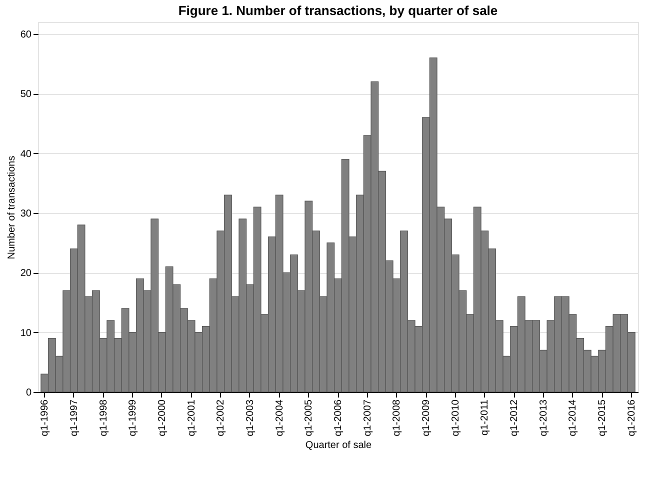 The width and height of the screenshot is (668, 478). Describe the element at coordinates (602, 417) in the screenshot. I see `x-tick-label: q1-2015` at that location.